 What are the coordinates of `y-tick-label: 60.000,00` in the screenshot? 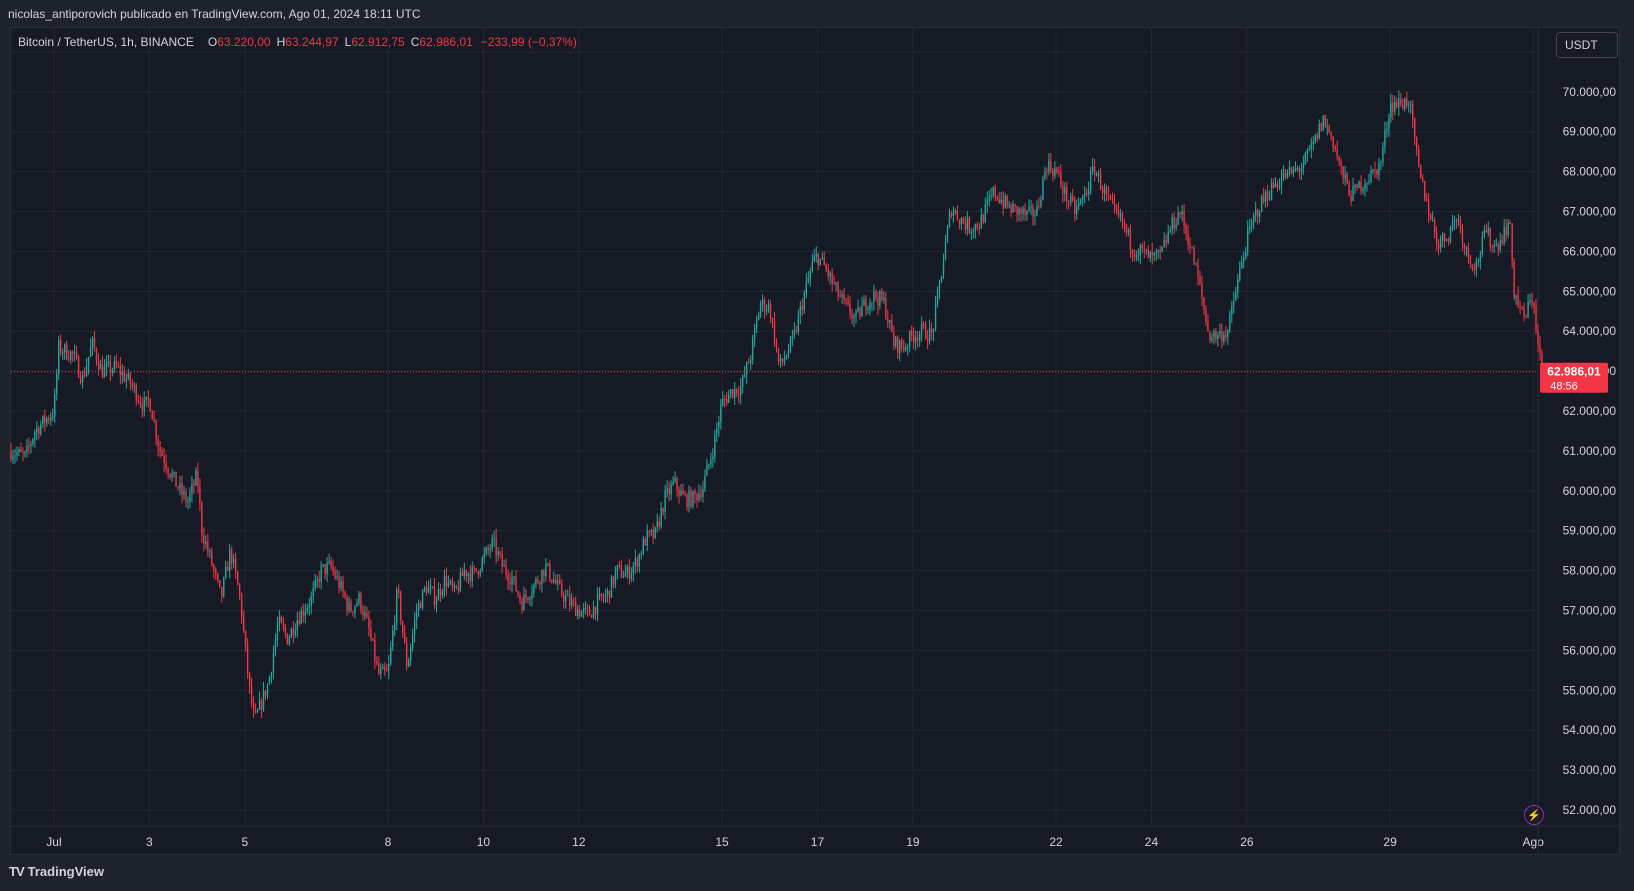 It's located at (1590, 491).